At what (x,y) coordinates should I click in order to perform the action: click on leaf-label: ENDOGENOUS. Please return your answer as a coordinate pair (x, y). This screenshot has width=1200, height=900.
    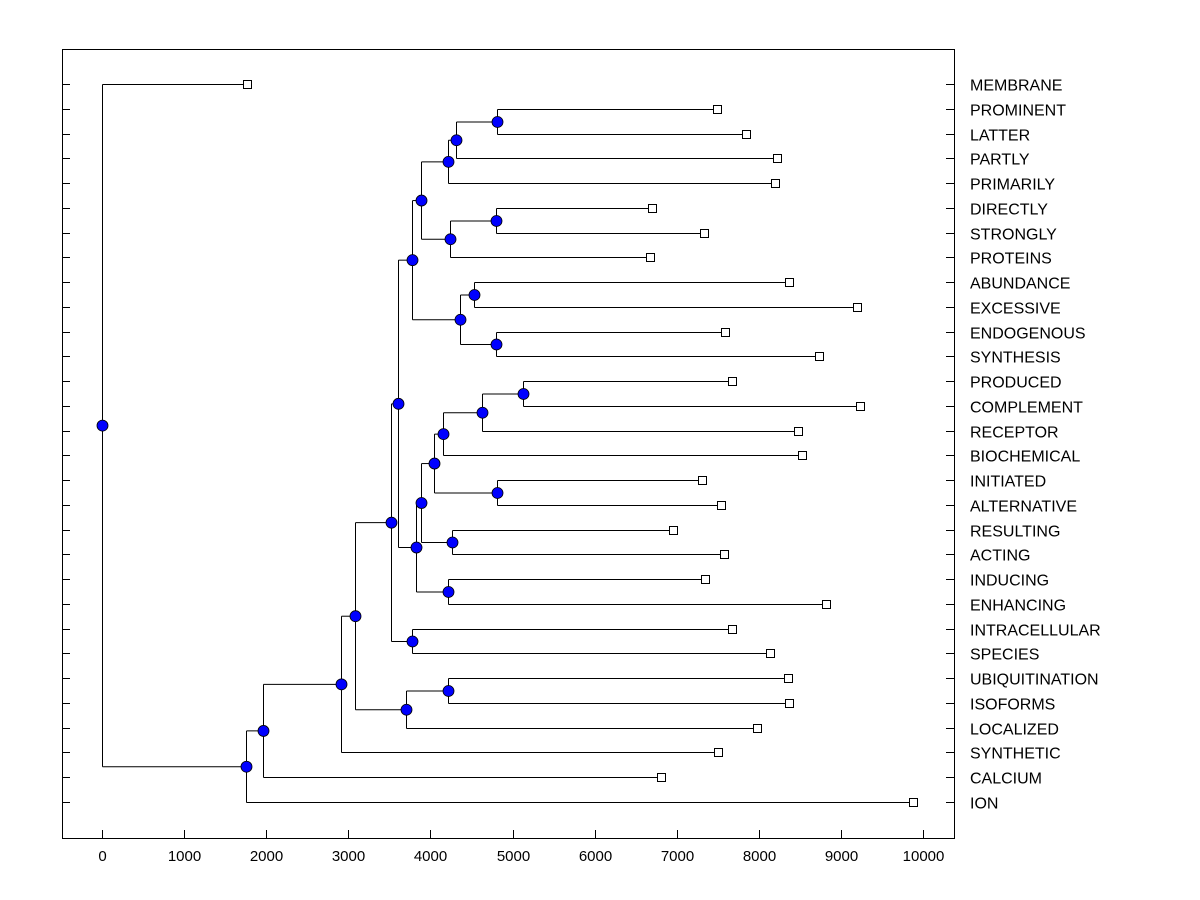
    Looking at the image, I should click on (1028, 334).